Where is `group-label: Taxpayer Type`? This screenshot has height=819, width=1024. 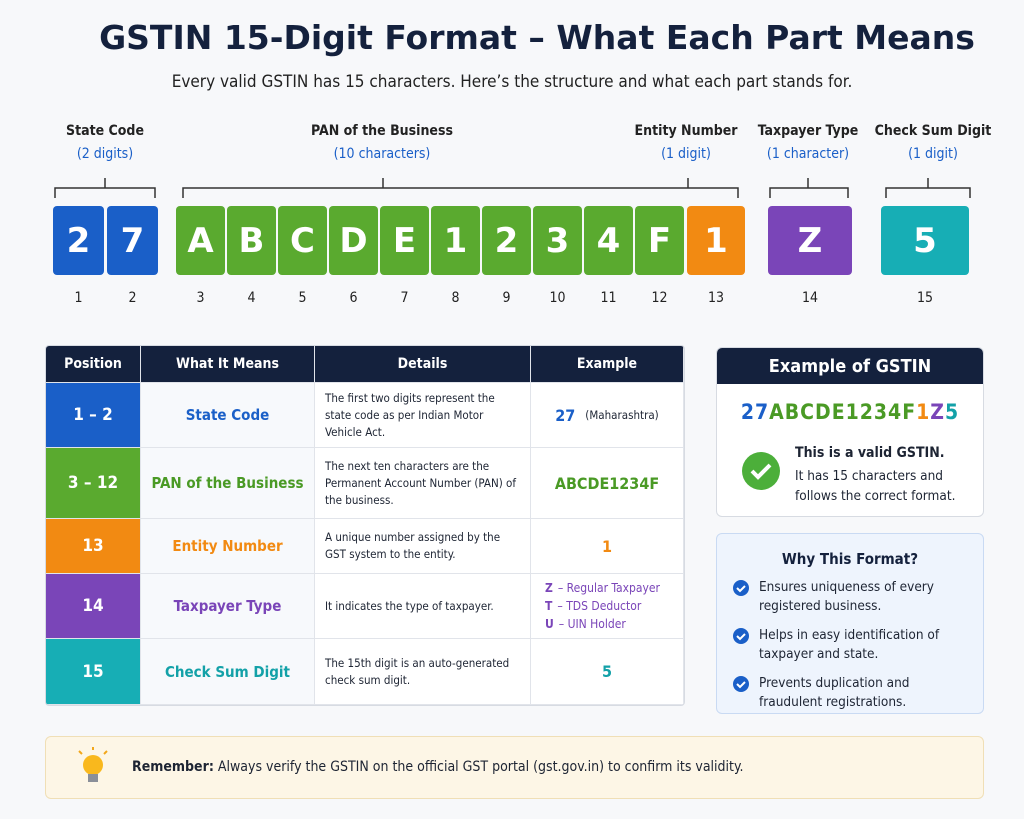 group-label: Taxpayer Type is located at coordinates (808, 131).